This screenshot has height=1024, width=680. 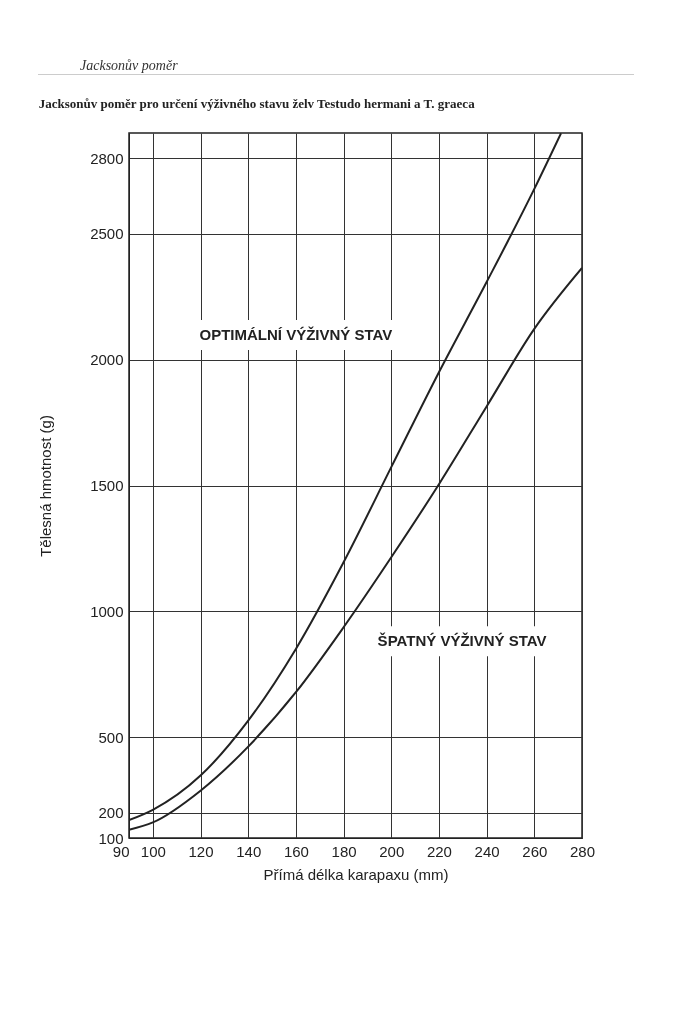 I want to click on x-tick-label: 160, so click(x=296, y=851).